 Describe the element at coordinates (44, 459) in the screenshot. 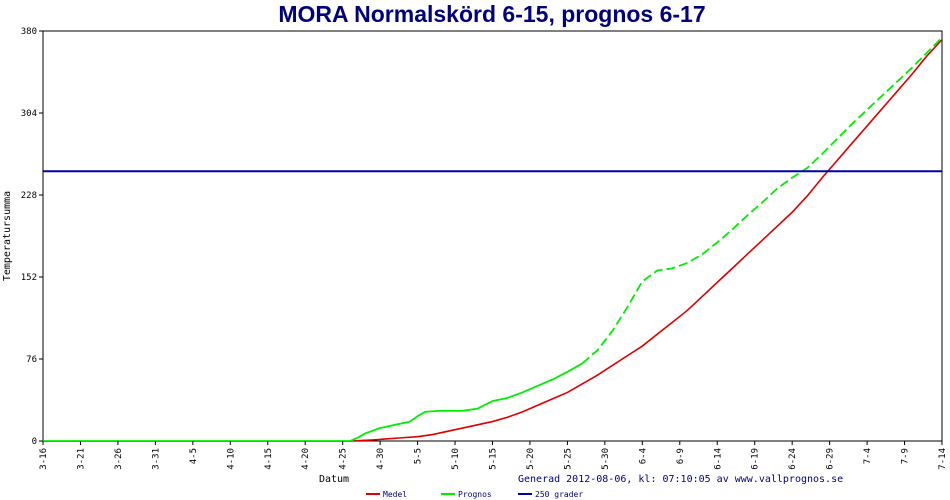

I see `x-tick-label: 3-16` at that location.